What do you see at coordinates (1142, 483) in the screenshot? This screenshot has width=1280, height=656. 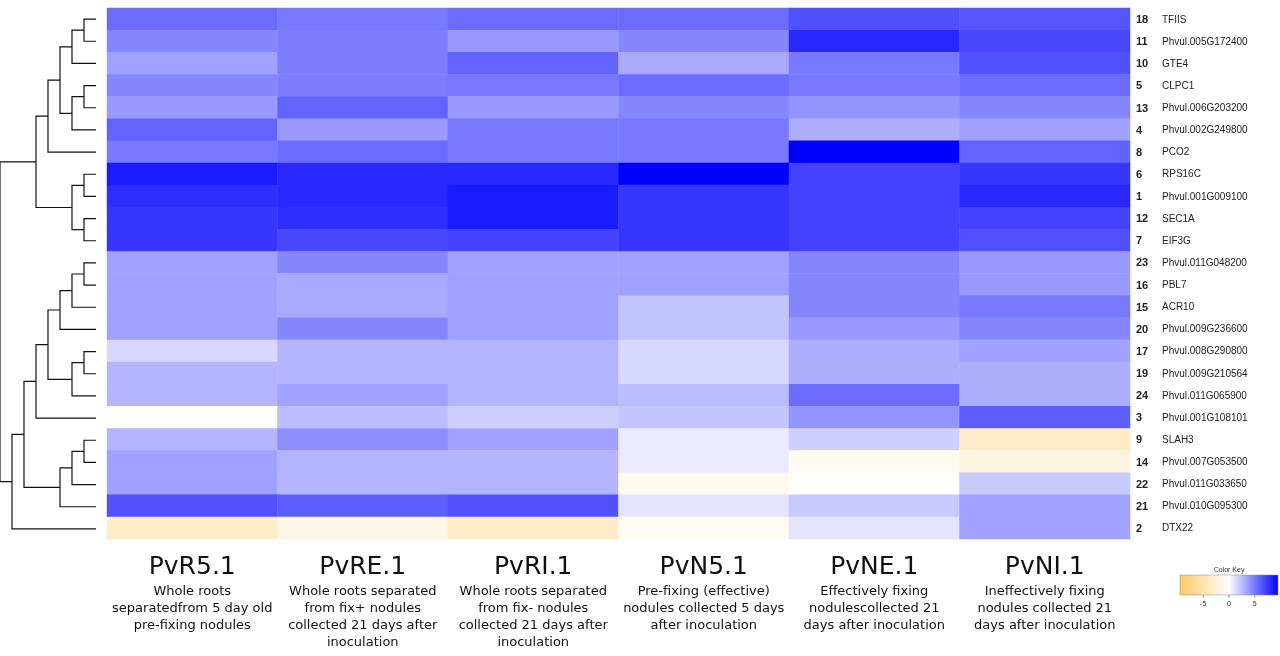 I see `y-tick-label: 22` at bounding box center [1142, 483].